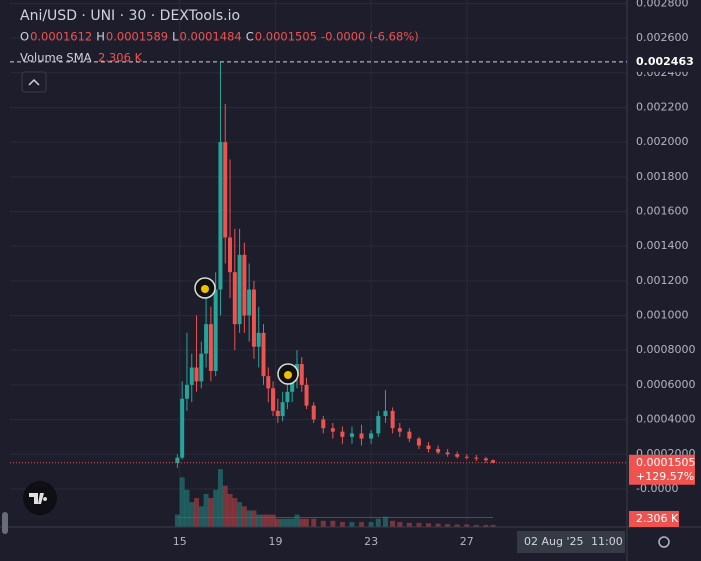  Describe the element at coordinates (665, 61) in the screenshot. I see `high-label: 0.002463` at that location.